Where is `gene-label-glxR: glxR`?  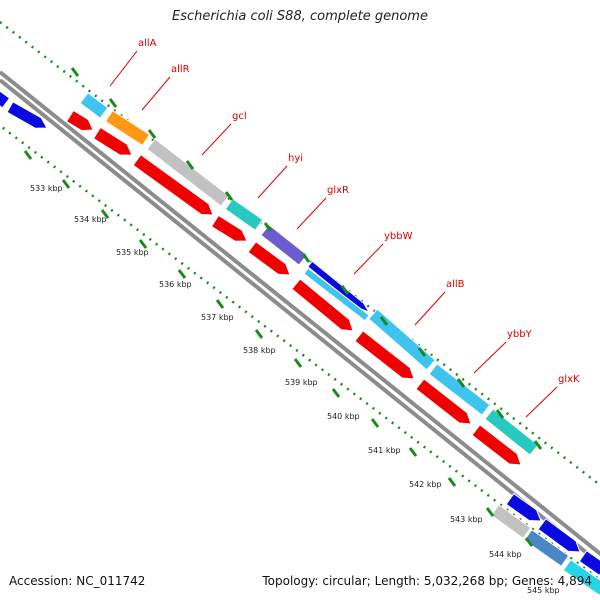 gene-label-glxR: glxR is located at coordinates (338, 190).